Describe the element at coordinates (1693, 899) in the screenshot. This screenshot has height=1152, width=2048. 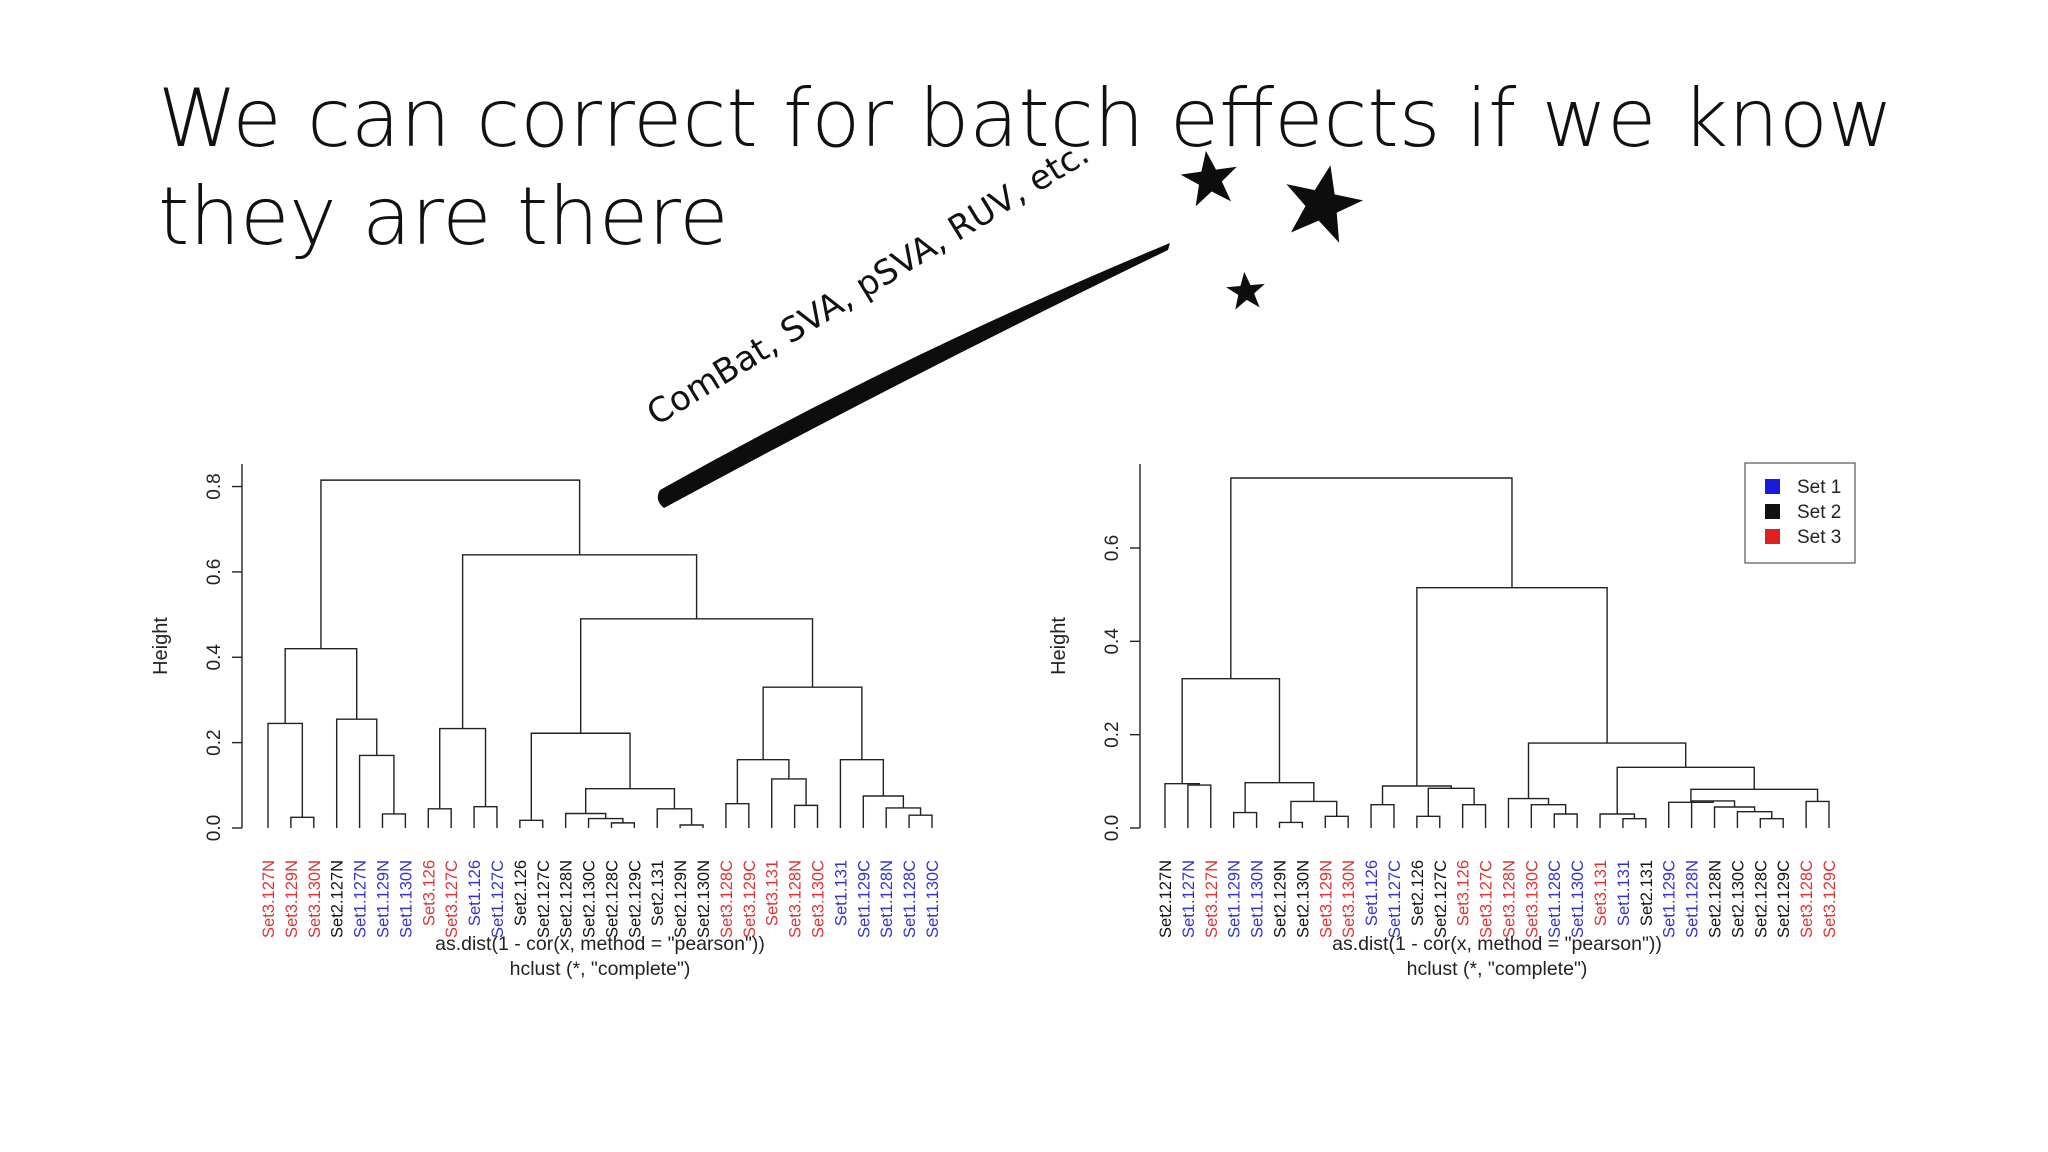
I see `leaf-label: Set1.128N` at that location.